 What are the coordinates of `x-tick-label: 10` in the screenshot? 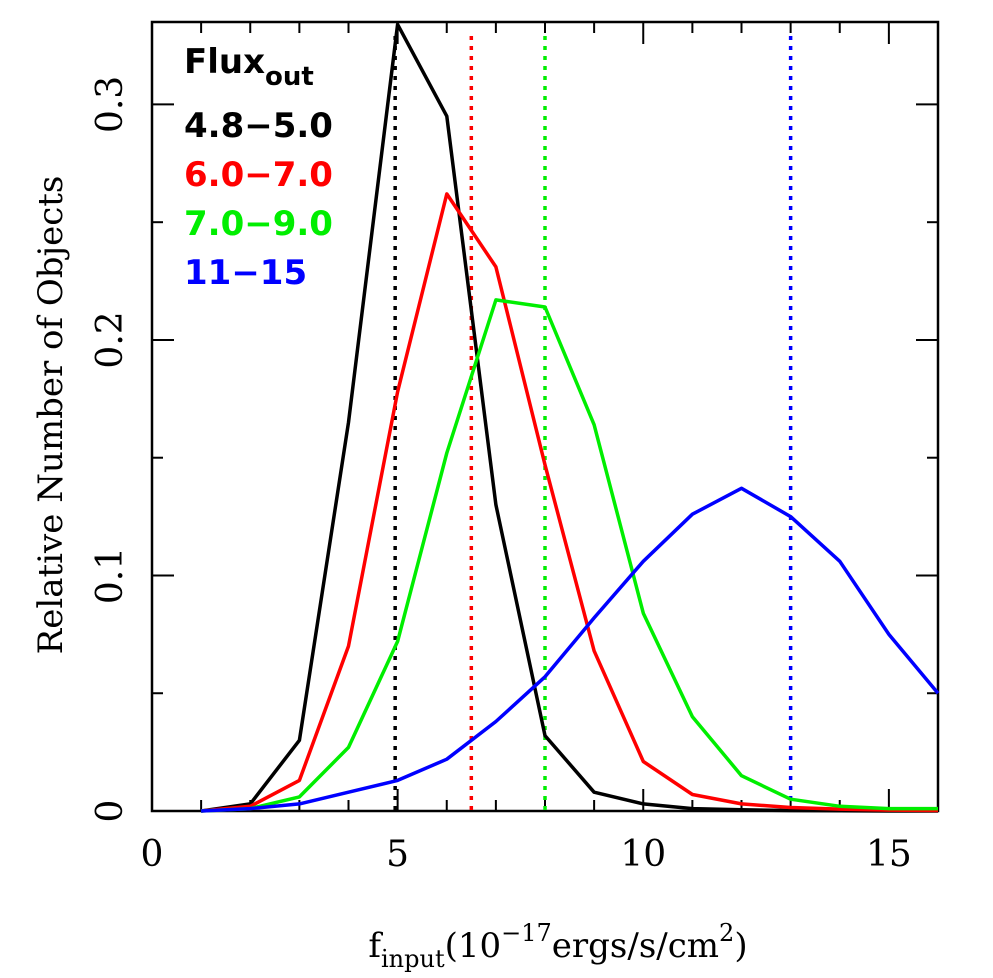 It's located at (643, 854).